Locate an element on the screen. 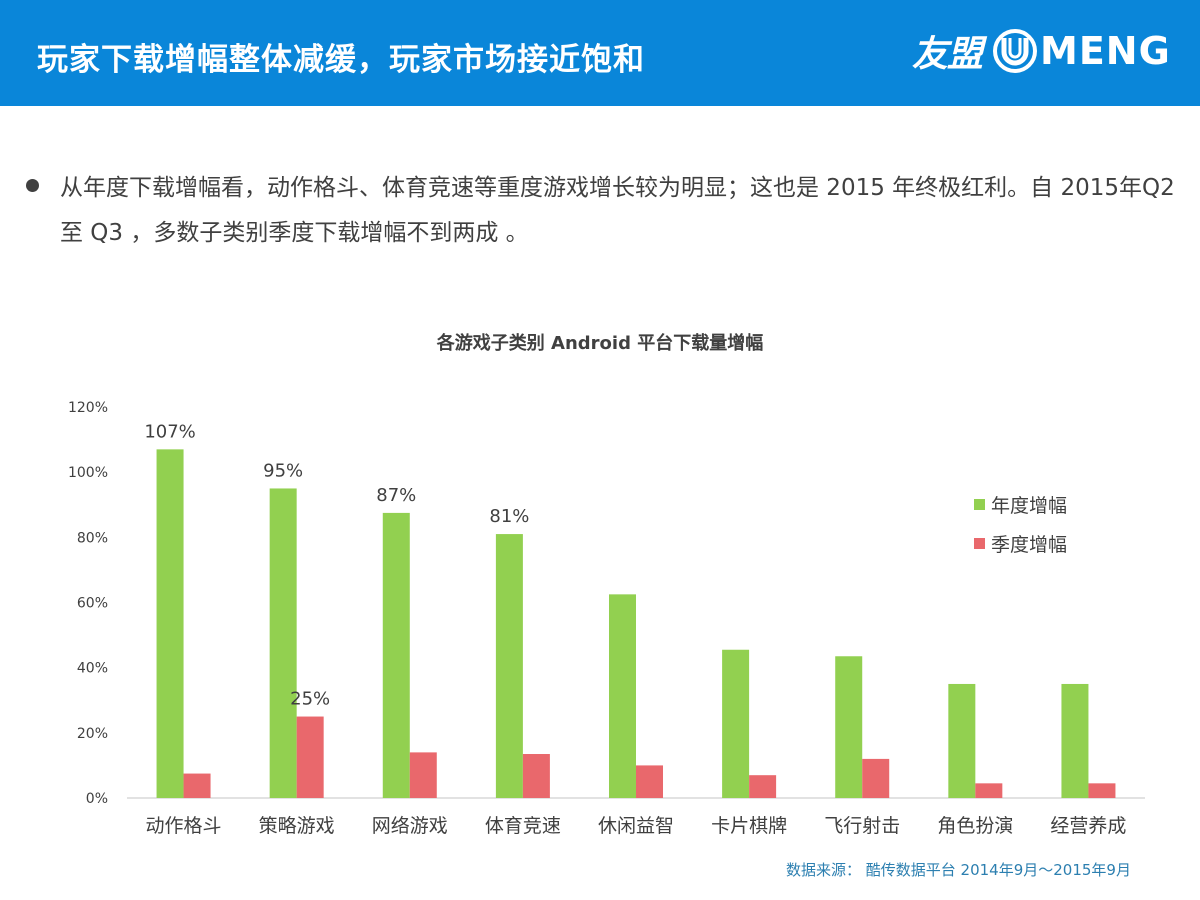  logo-chinese-text: 友盟 is located at coordinates (947, 54).